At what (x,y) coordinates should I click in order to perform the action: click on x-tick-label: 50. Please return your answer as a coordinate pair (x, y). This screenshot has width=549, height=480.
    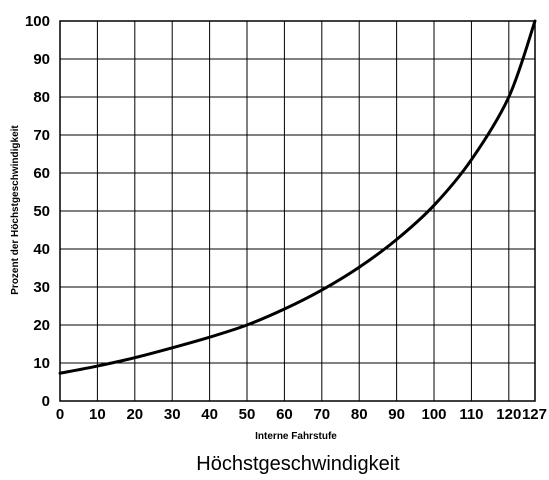
    Looking at the image, I should click on (247, 414).